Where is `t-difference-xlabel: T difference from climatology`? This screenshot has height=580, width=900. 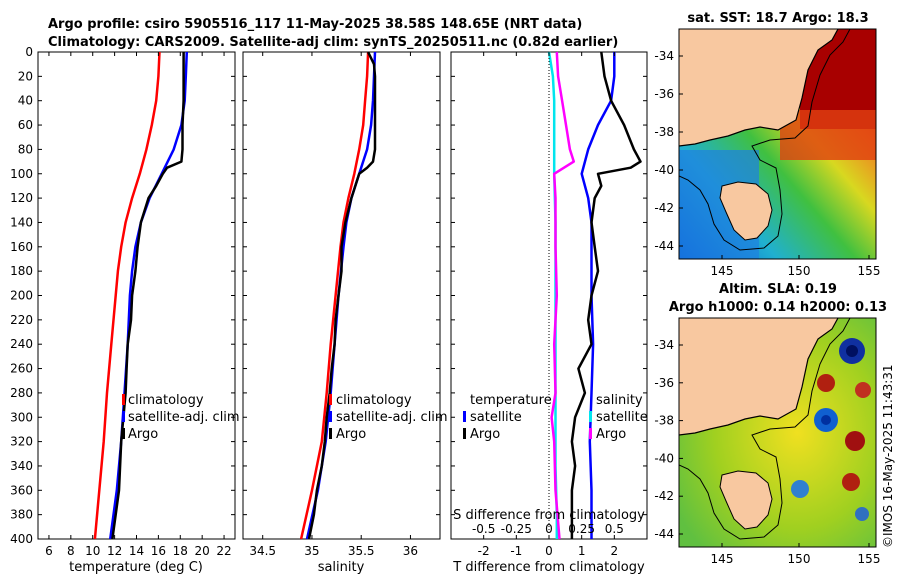 t-difference-xlabel: T difference from climatology is located at coordinates (548, 567).